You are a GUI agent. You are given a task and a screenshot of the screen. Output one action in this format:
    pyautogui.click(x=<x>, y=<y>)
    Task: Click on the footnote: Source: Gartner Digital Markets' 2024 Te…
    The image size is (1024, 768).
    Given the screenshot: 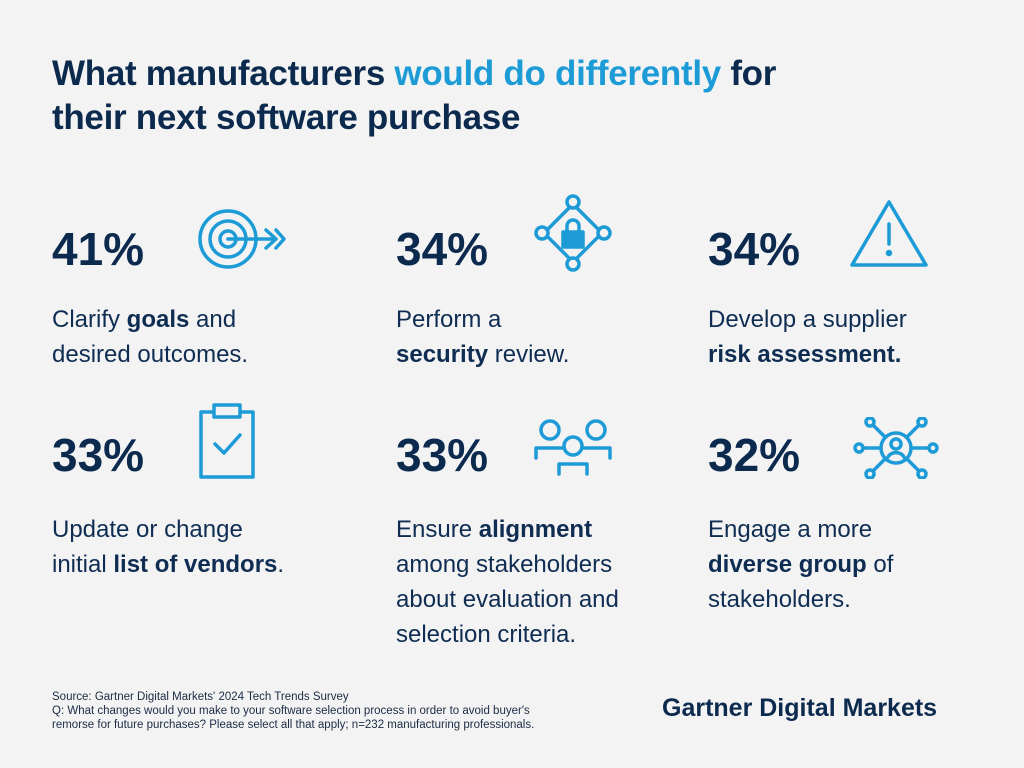 What is the action you would take?
    pyautogui.click(x=293, y=711)
    